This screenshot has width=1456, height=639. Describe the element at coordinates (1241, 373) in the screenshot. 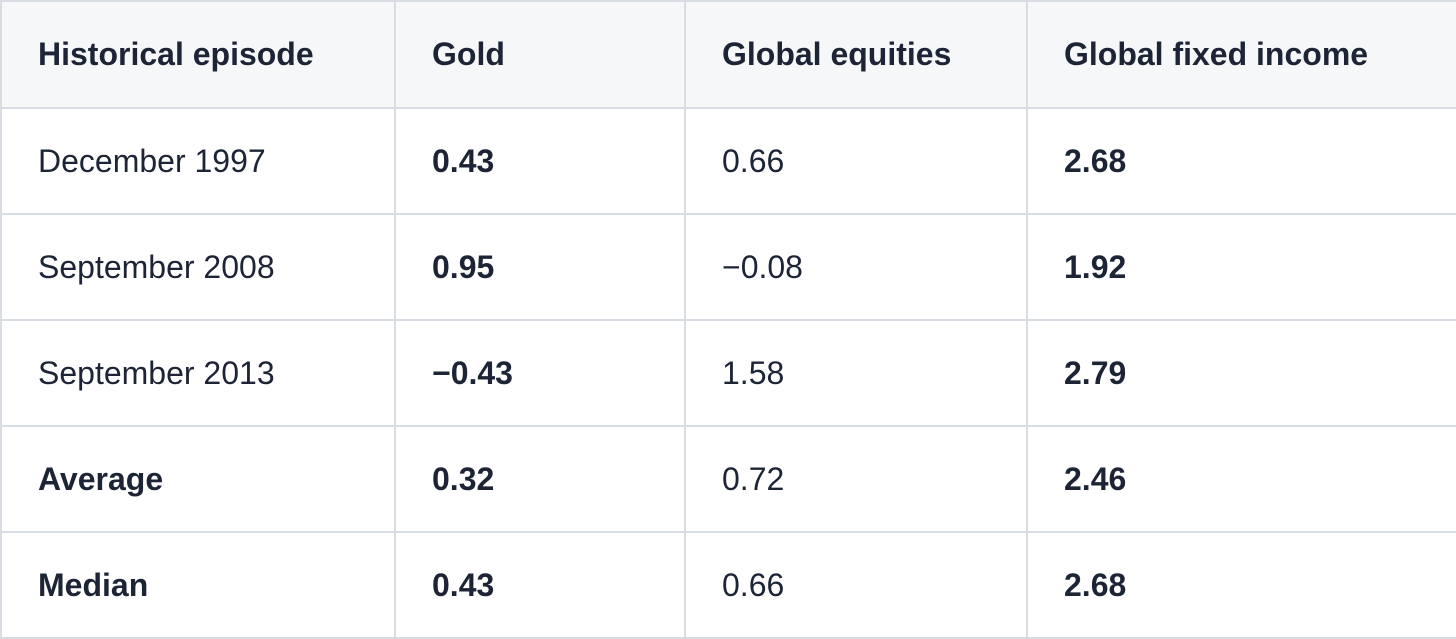

I see `table-cell: 2.79` at that location.